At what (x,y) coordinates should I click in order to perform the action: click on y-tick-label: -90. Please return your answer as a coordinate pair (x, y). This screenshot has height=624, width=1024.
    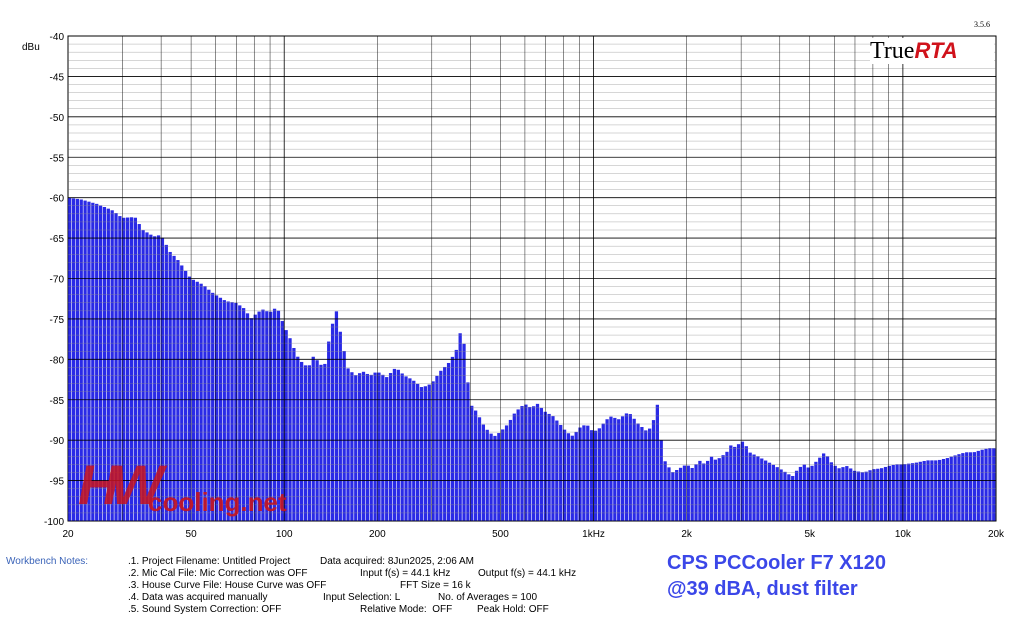
    Looking at the image, I should click on (57, 441).